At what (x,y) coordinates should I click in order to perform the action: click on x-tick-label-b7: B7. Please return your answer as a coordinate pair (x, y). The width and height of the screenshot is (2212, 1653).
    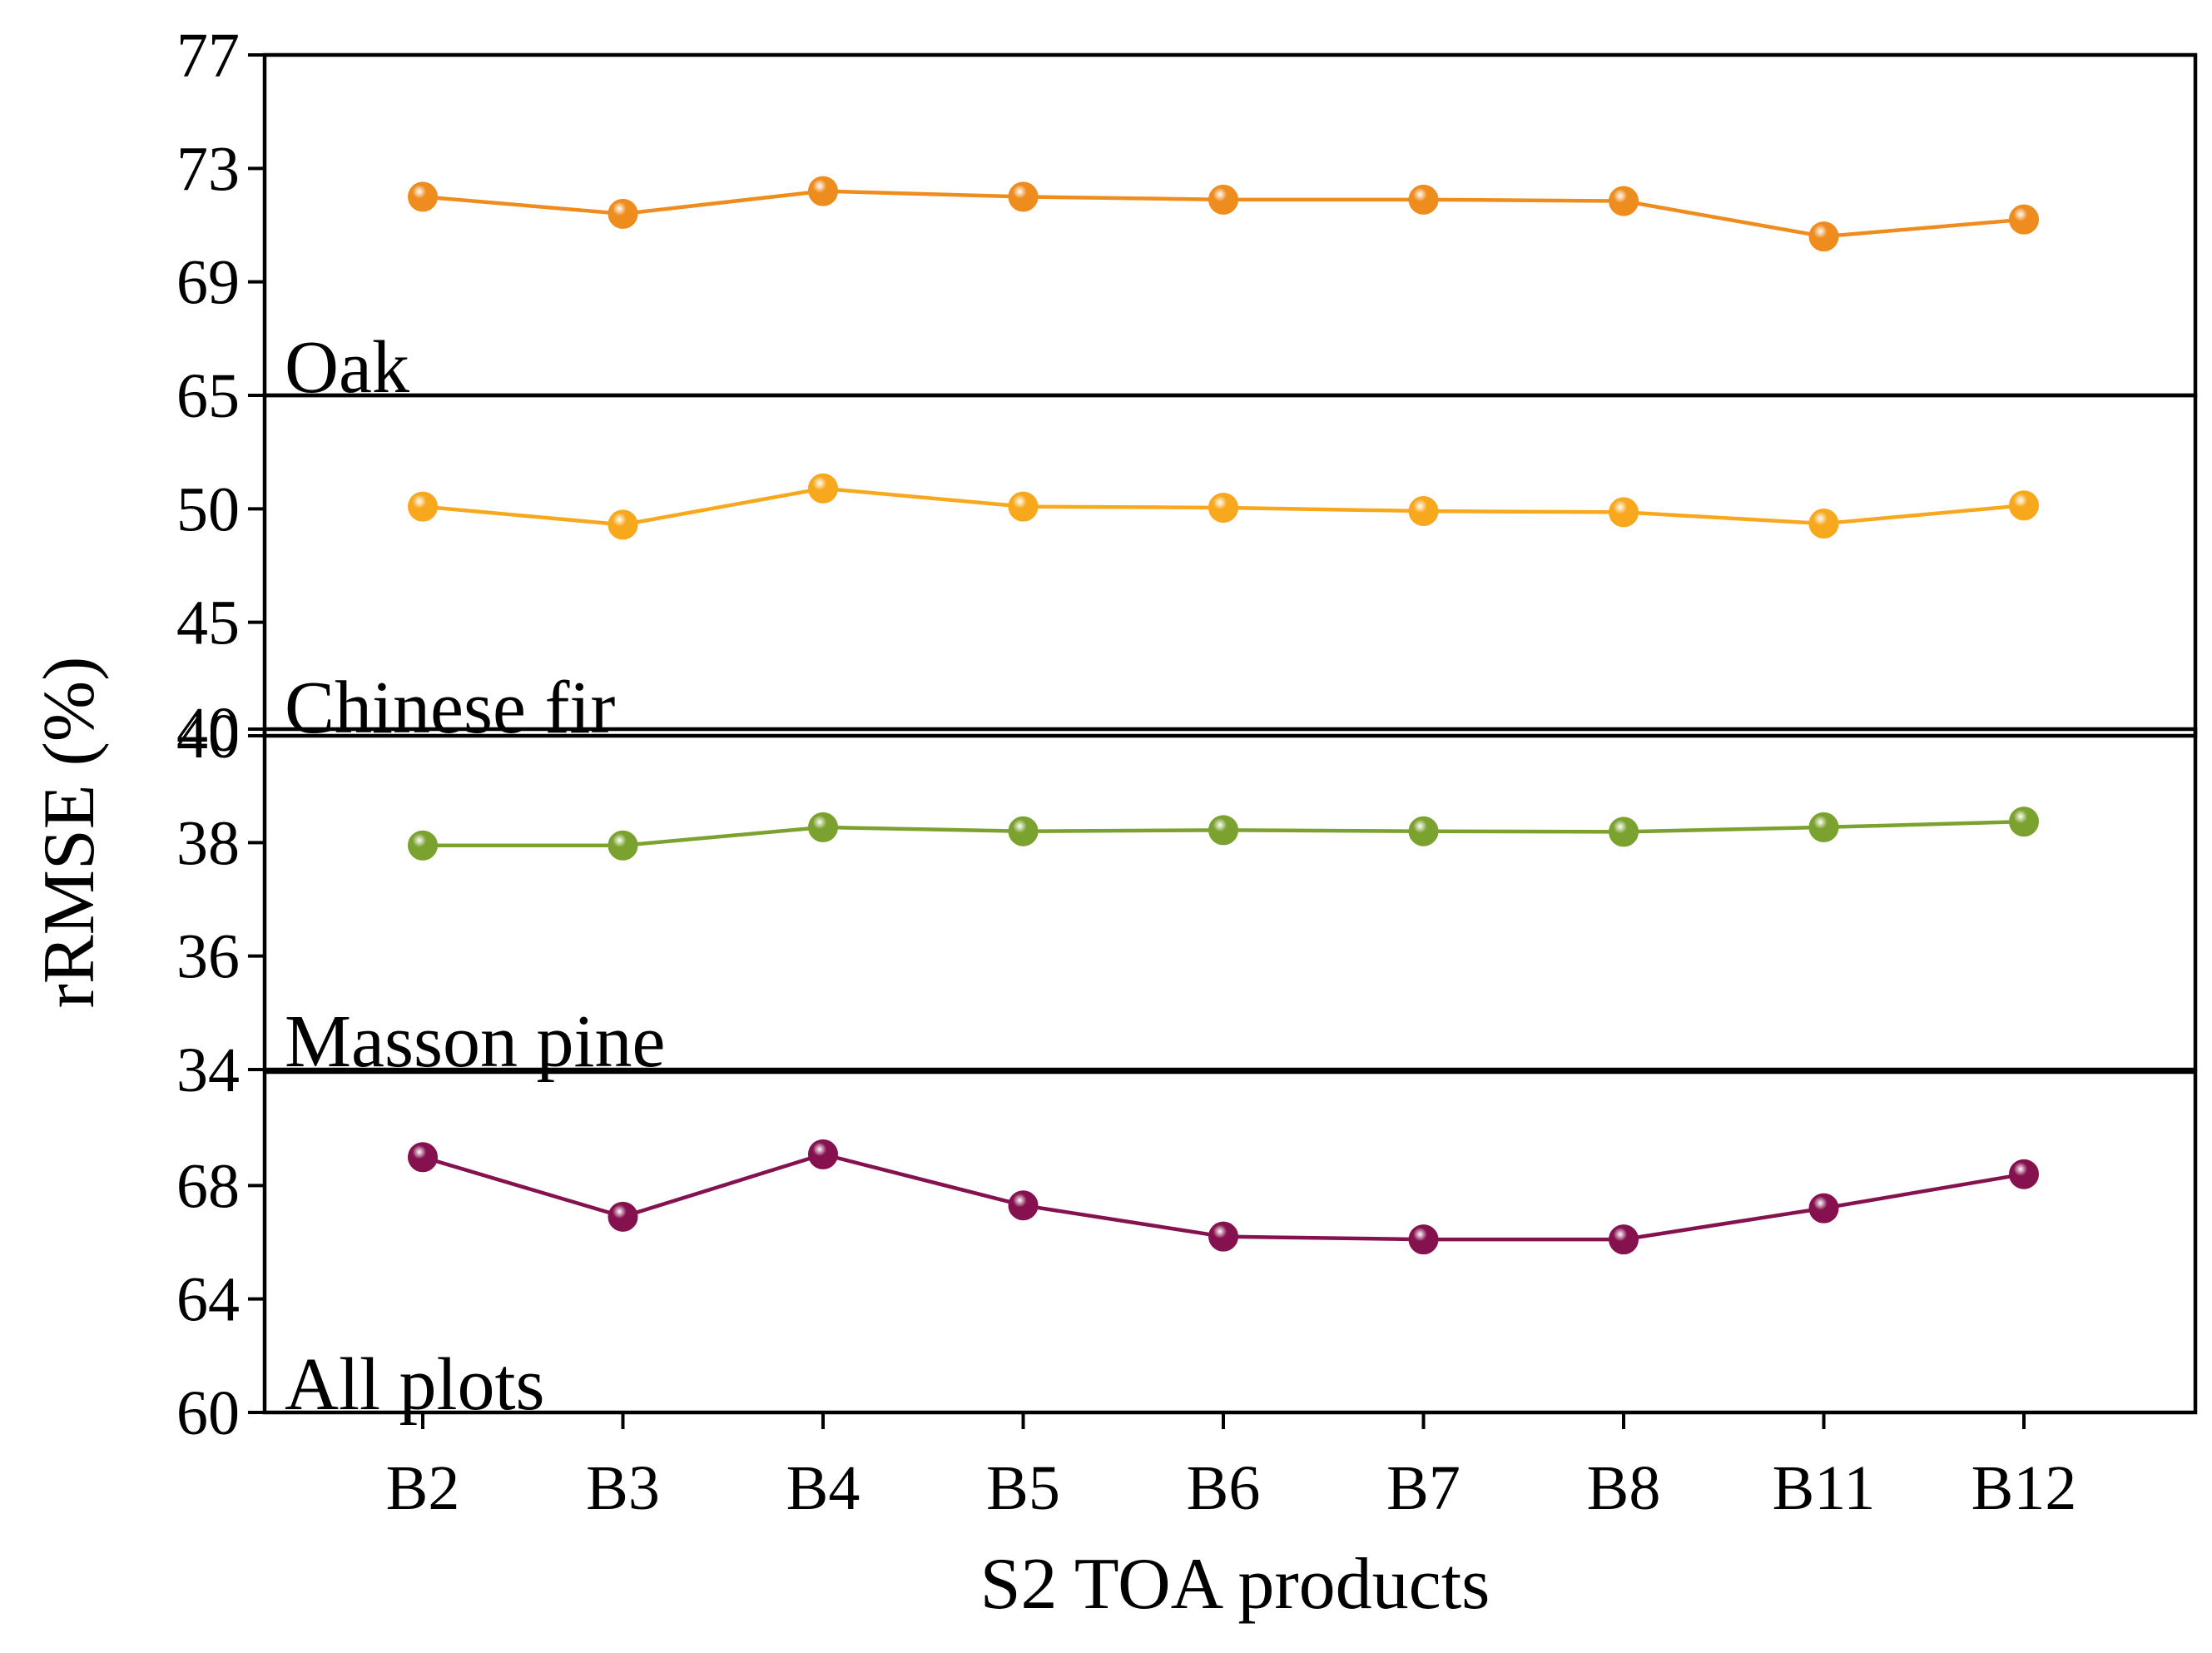
    Looking at the image, I should click on (1424, 1488).